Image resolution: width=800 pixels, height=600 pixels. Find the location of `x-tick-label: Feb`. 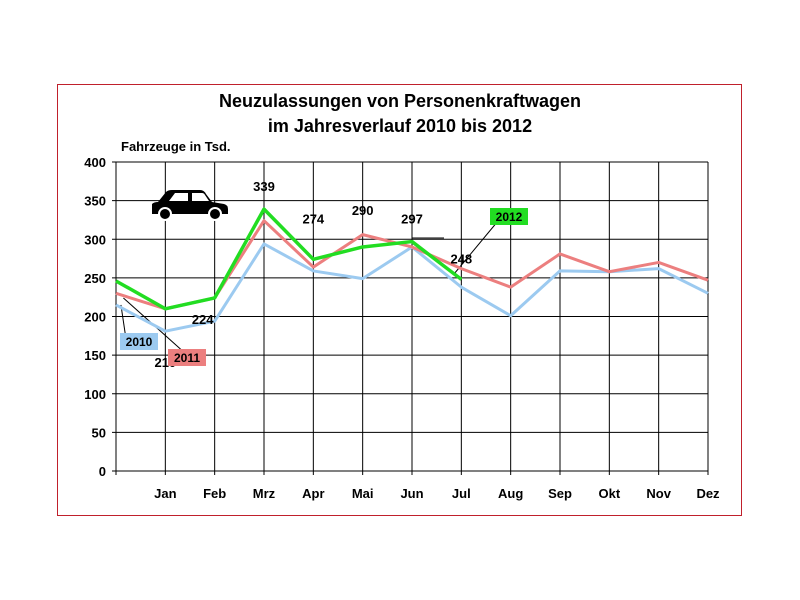

x-tick-label: Feb is located at coordinates (214, 493).